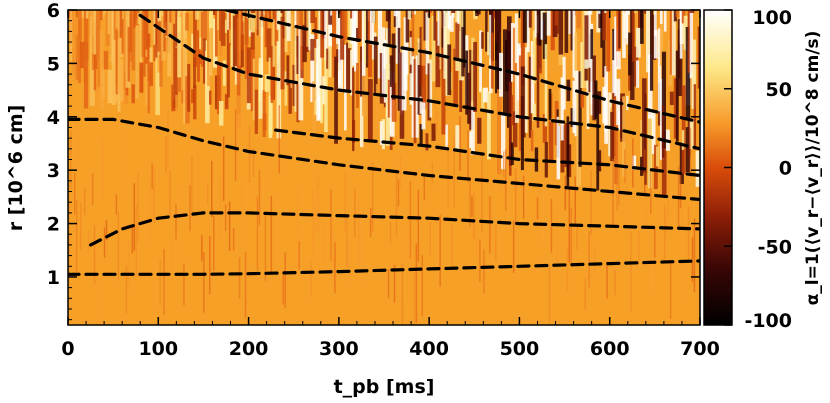  I want to click on x-tick-label: 400, so click(429, 349).